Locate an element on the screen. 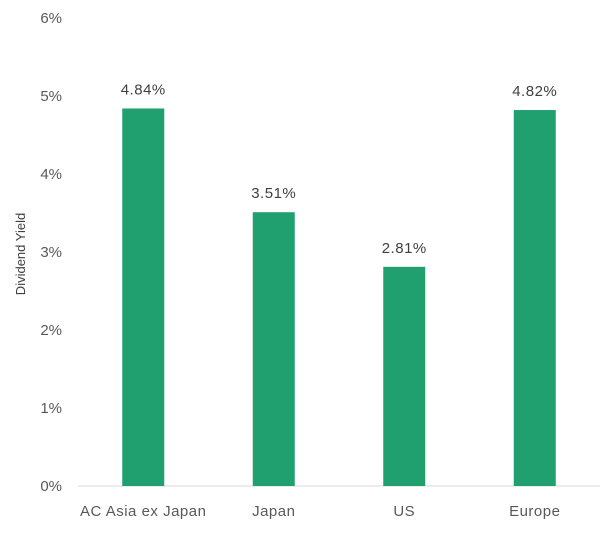 The height and width of the screenshot is (539, 600). y-tick-label: 6% is located at coordinates (51, 18).